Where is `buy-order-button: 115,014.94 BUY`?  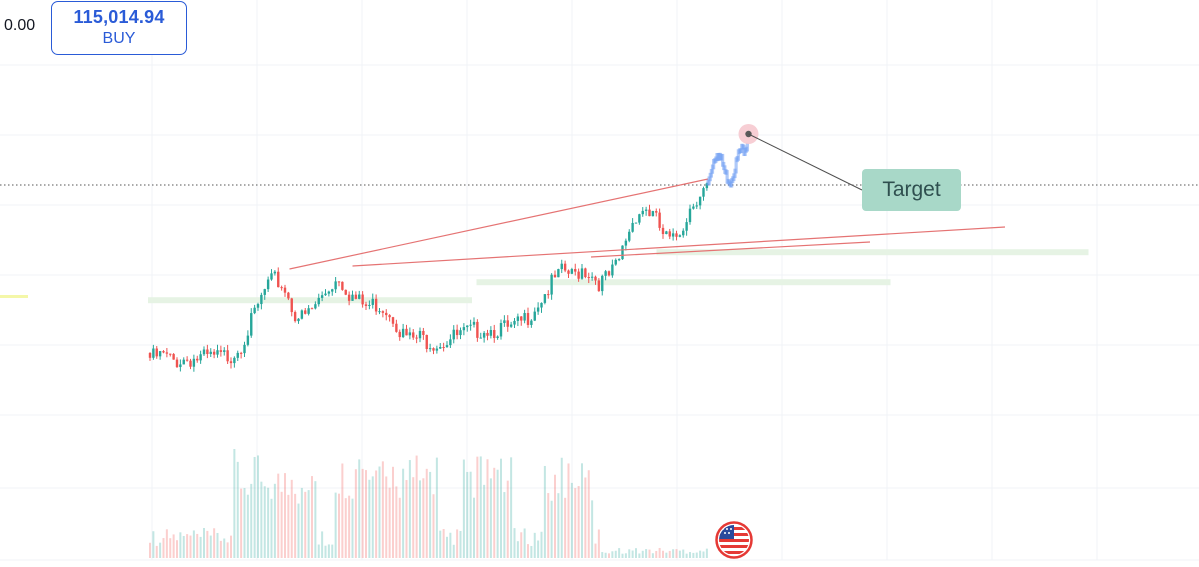 buy-order-button: 115,014.94 BUY is located at coordinates (119, 28).